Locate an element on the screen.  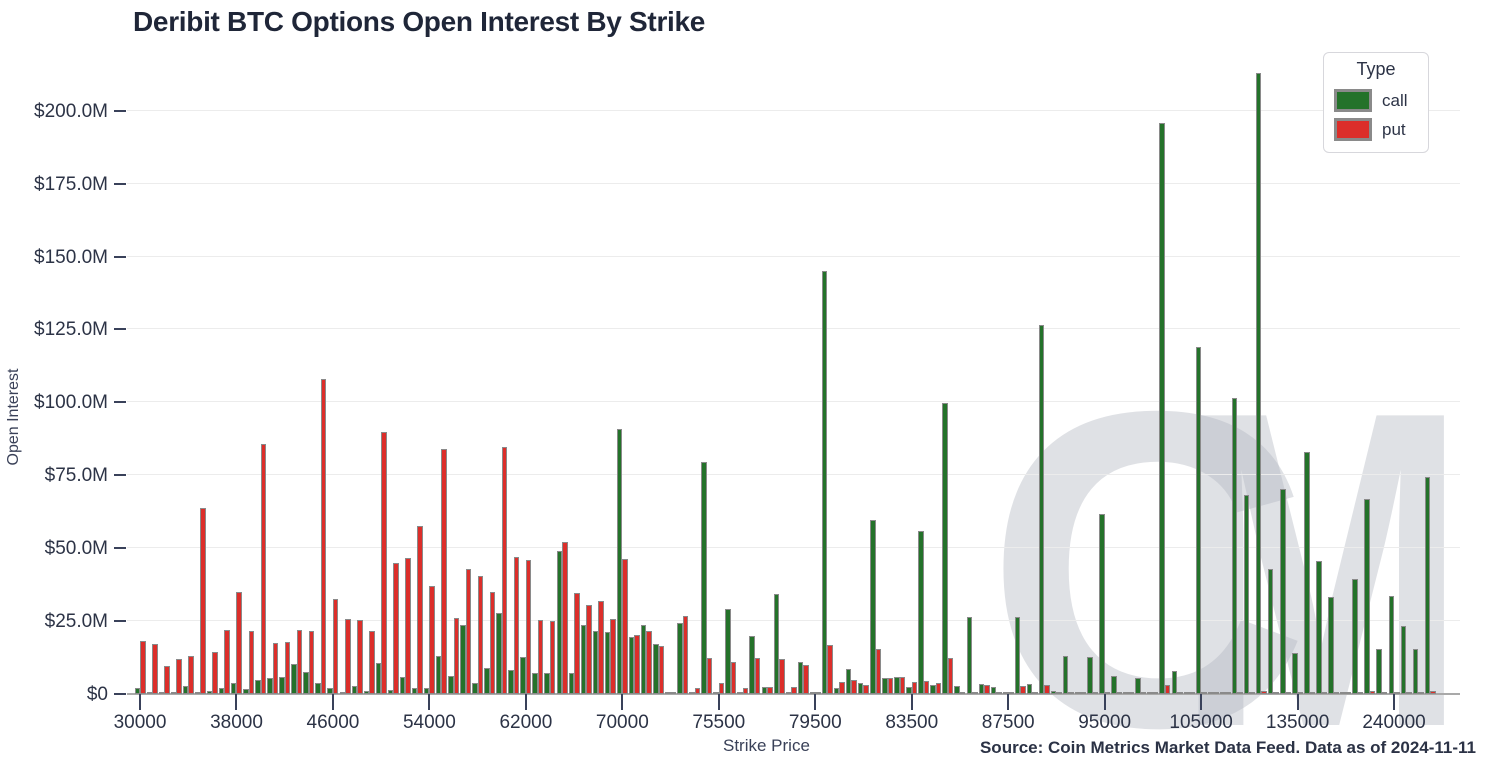
legend: Type call put is located at coordinates (1376, 102).